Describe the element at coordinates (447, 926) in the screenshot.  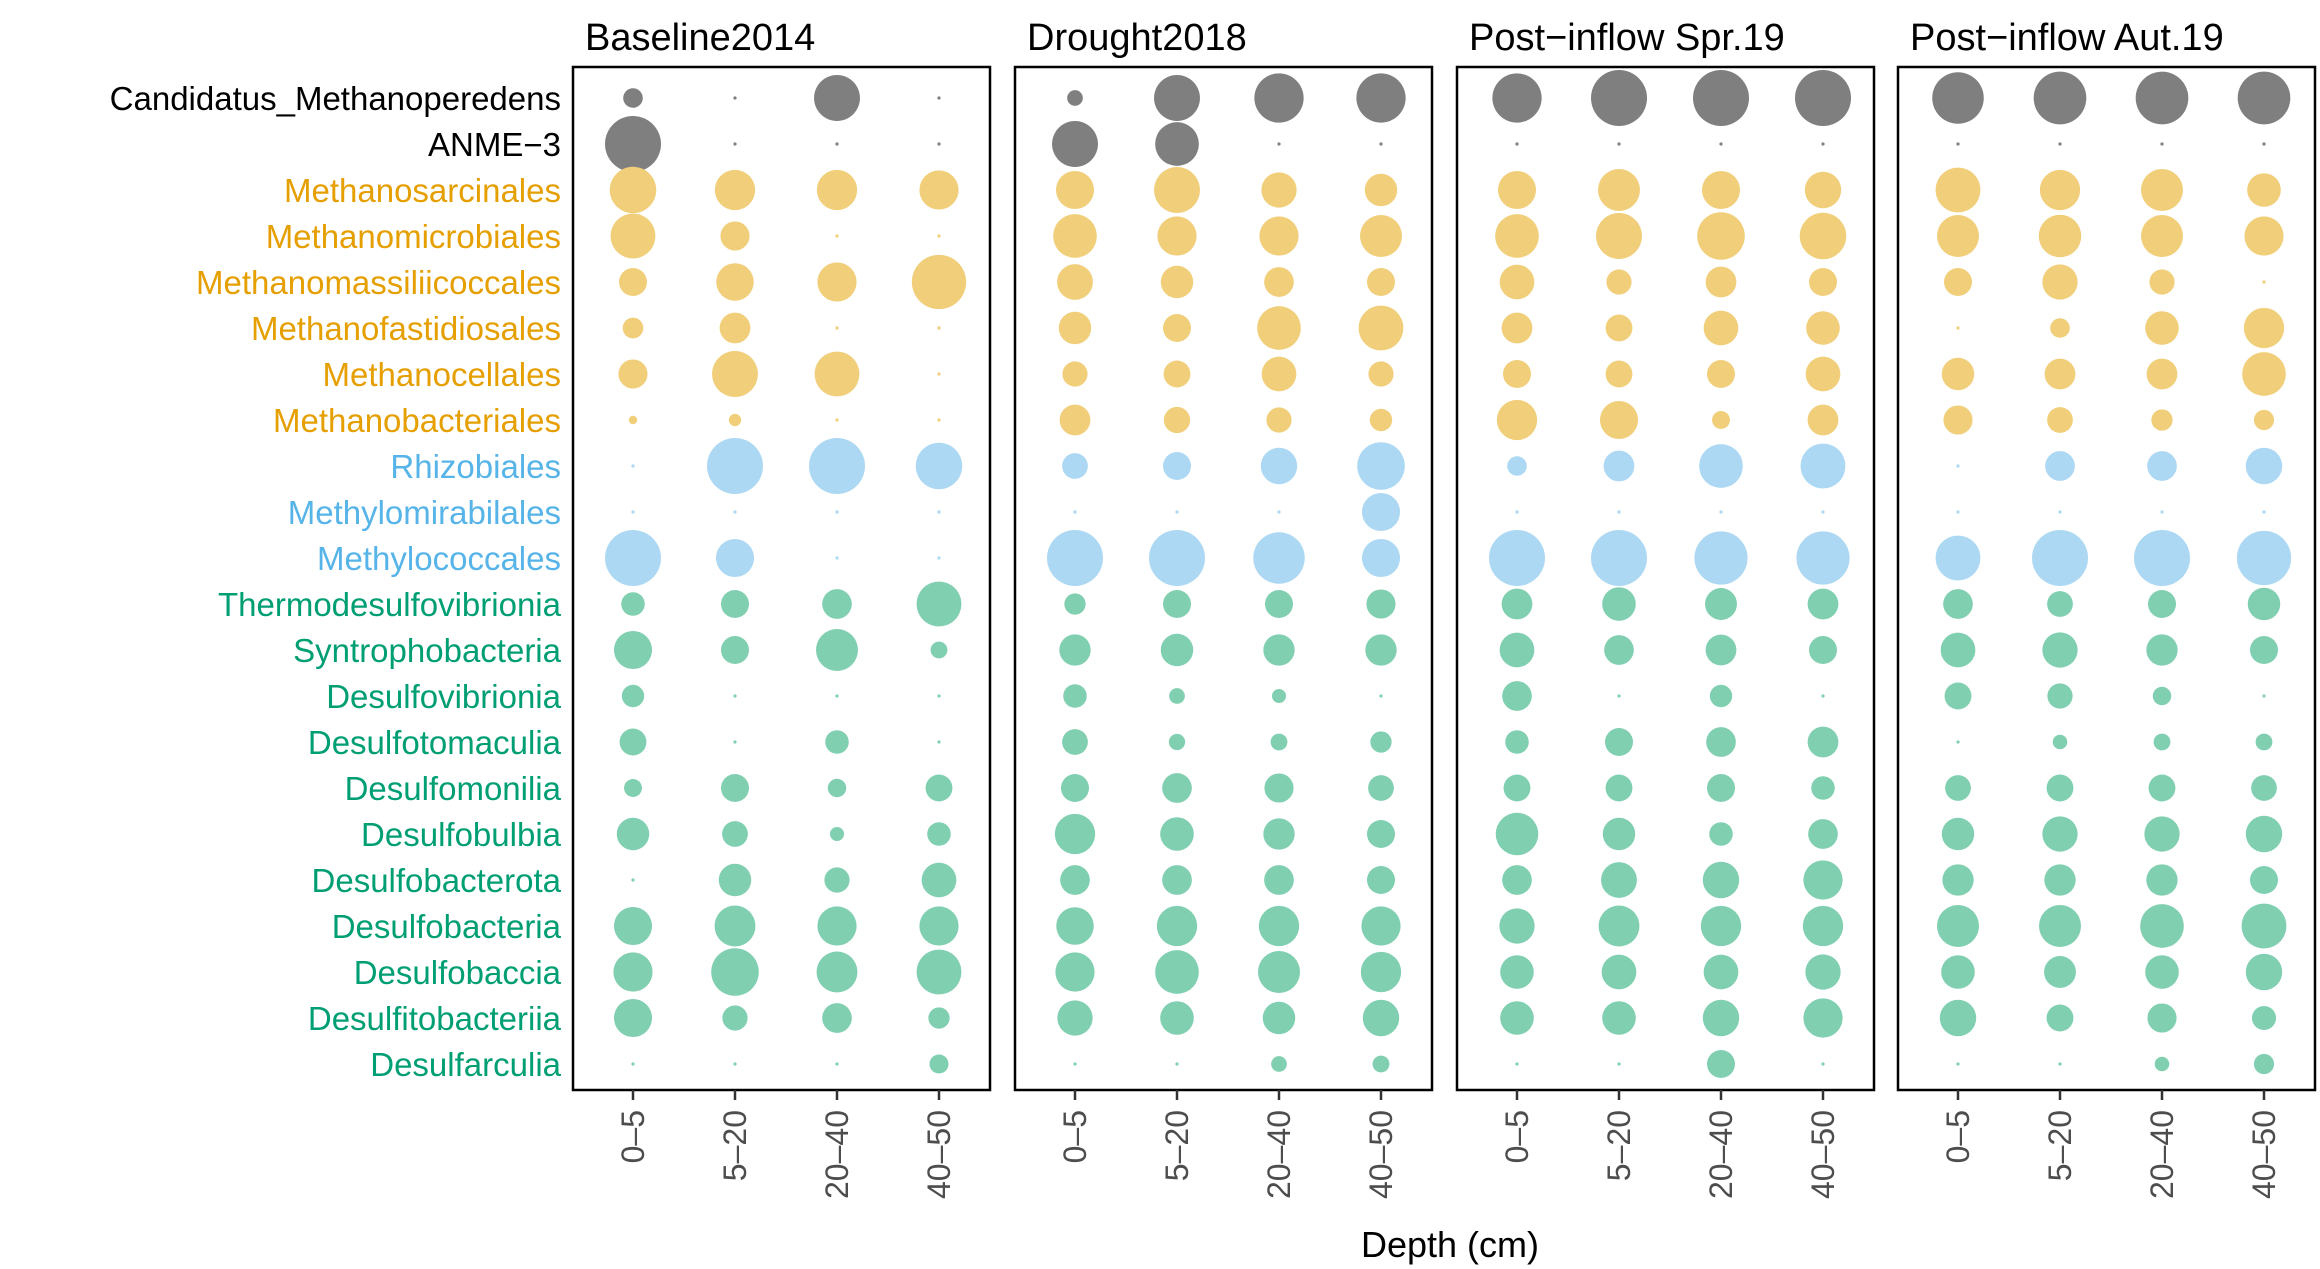
I see `row-label-desulfobacteria: Desulfobacteria` at that location.